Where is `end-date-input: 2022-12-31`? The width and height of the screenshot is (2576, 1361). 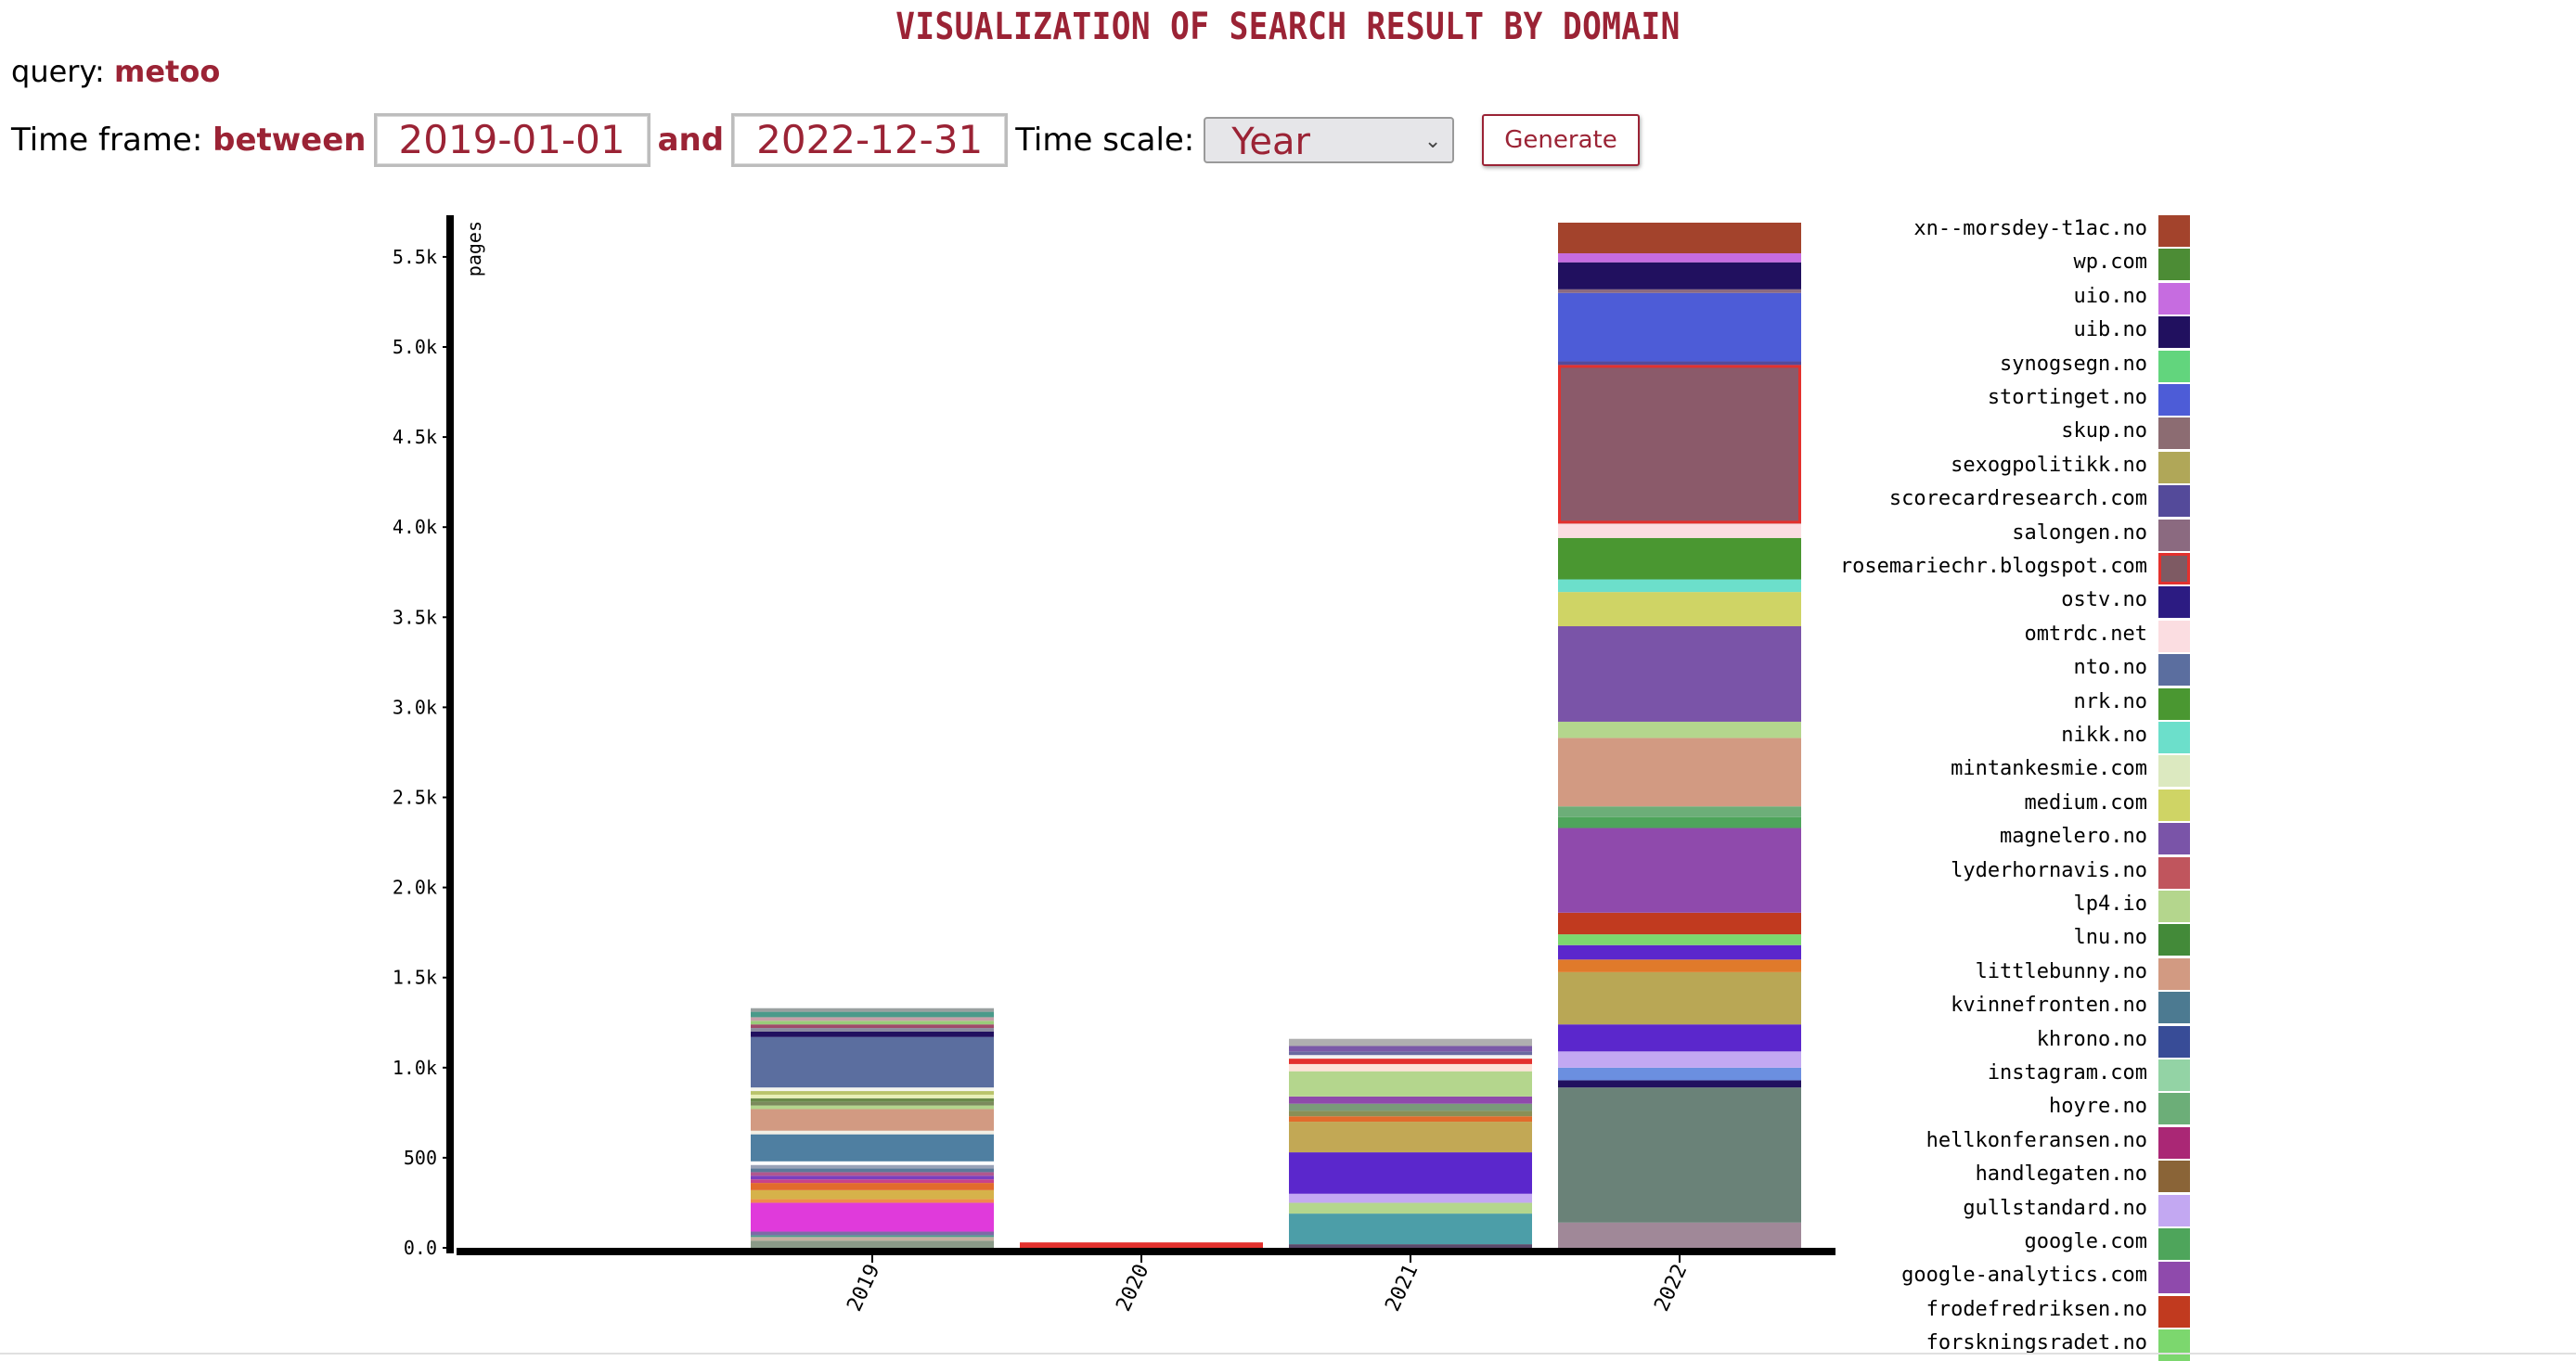 end-date-input: 2022-12-31 is located at coordinates (870, 140).